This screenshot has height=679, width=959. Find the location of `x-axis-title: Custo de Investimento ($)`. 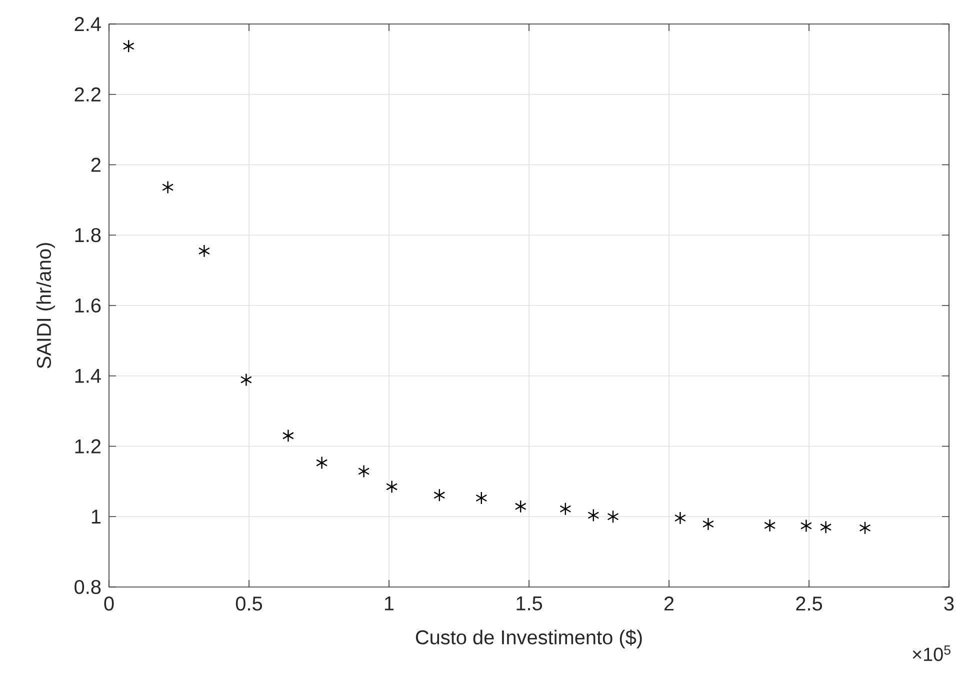

x-axis-title: Custo de Investimento ($) is located at coordinates (529, 638).